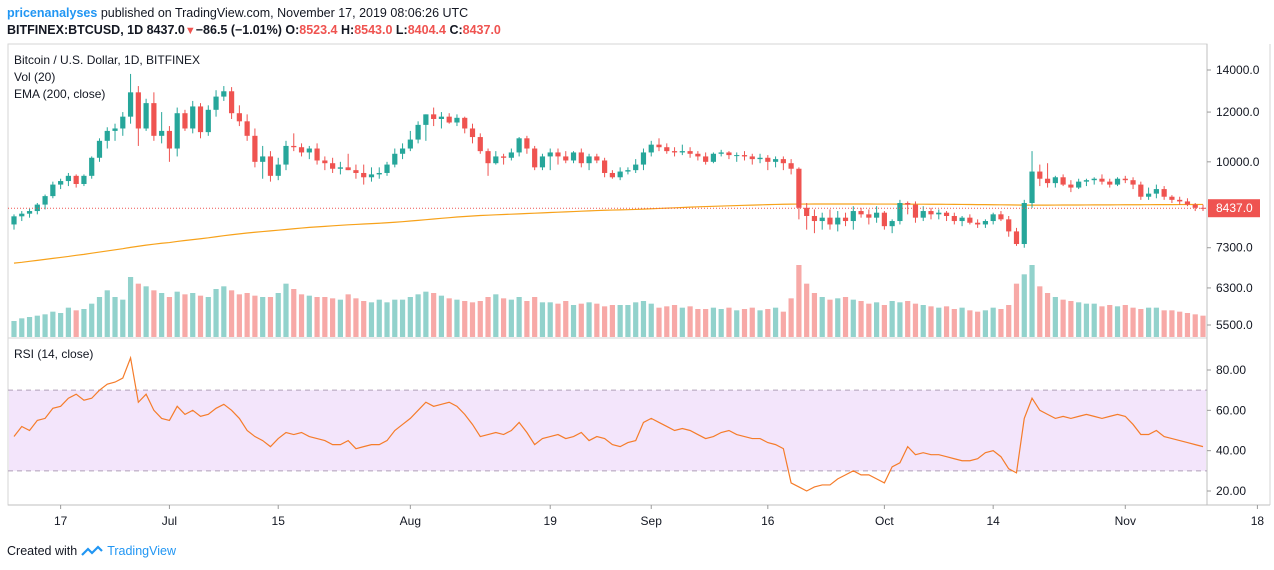 This screenshot has height=570, width=1274. Describe the element at coordinates (1238, 70) in the screenshot. I see `price-tick-label: 14000.0` at that location.